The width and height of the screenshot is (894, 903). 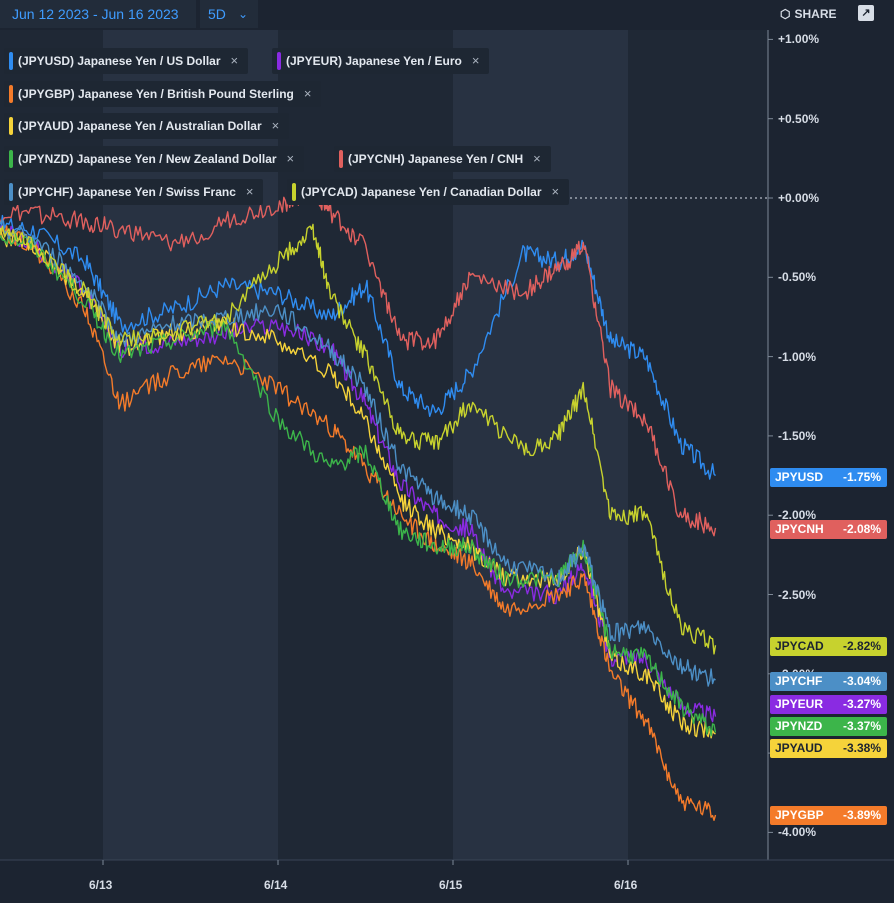 I want to click on legend-item-jpyeur: (JPYEUR) Japanese Yen / Euro ×, so click(x=381, y=61).